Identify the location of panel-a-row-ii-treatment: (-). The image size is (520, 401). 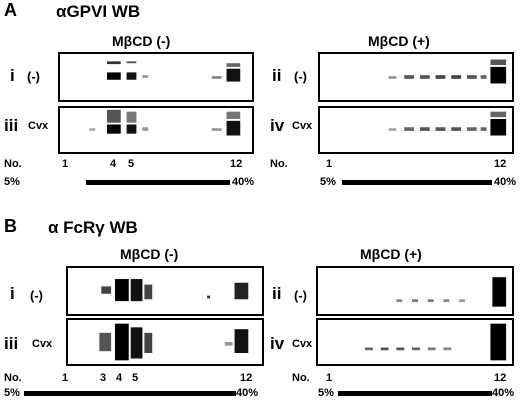
(300, 76).